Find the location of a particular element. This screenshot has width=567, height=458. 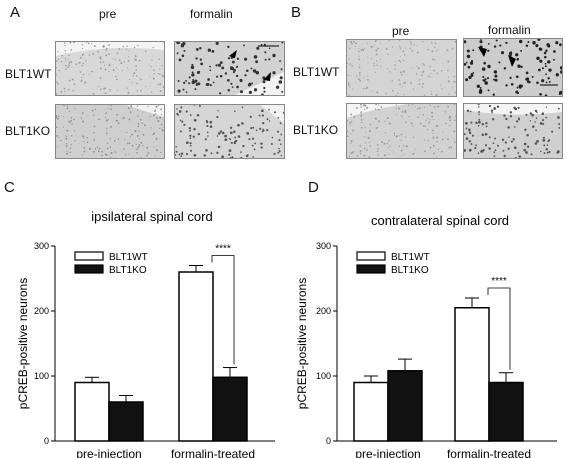

micrograph-b-wt-pre-texture is located at coordinates (401, 68).